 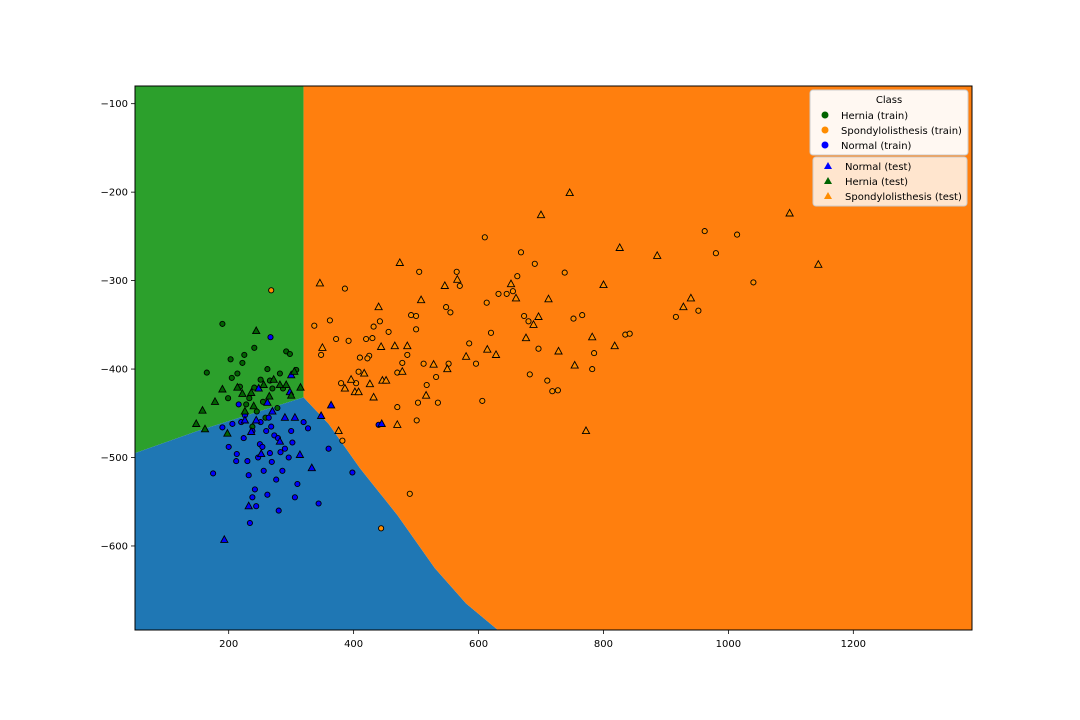 What do you see at coordinates (874, 116) in the screenshot?
I see `legend-hernia-train-label: Hernia (train)` at bounding box center [874, 116].